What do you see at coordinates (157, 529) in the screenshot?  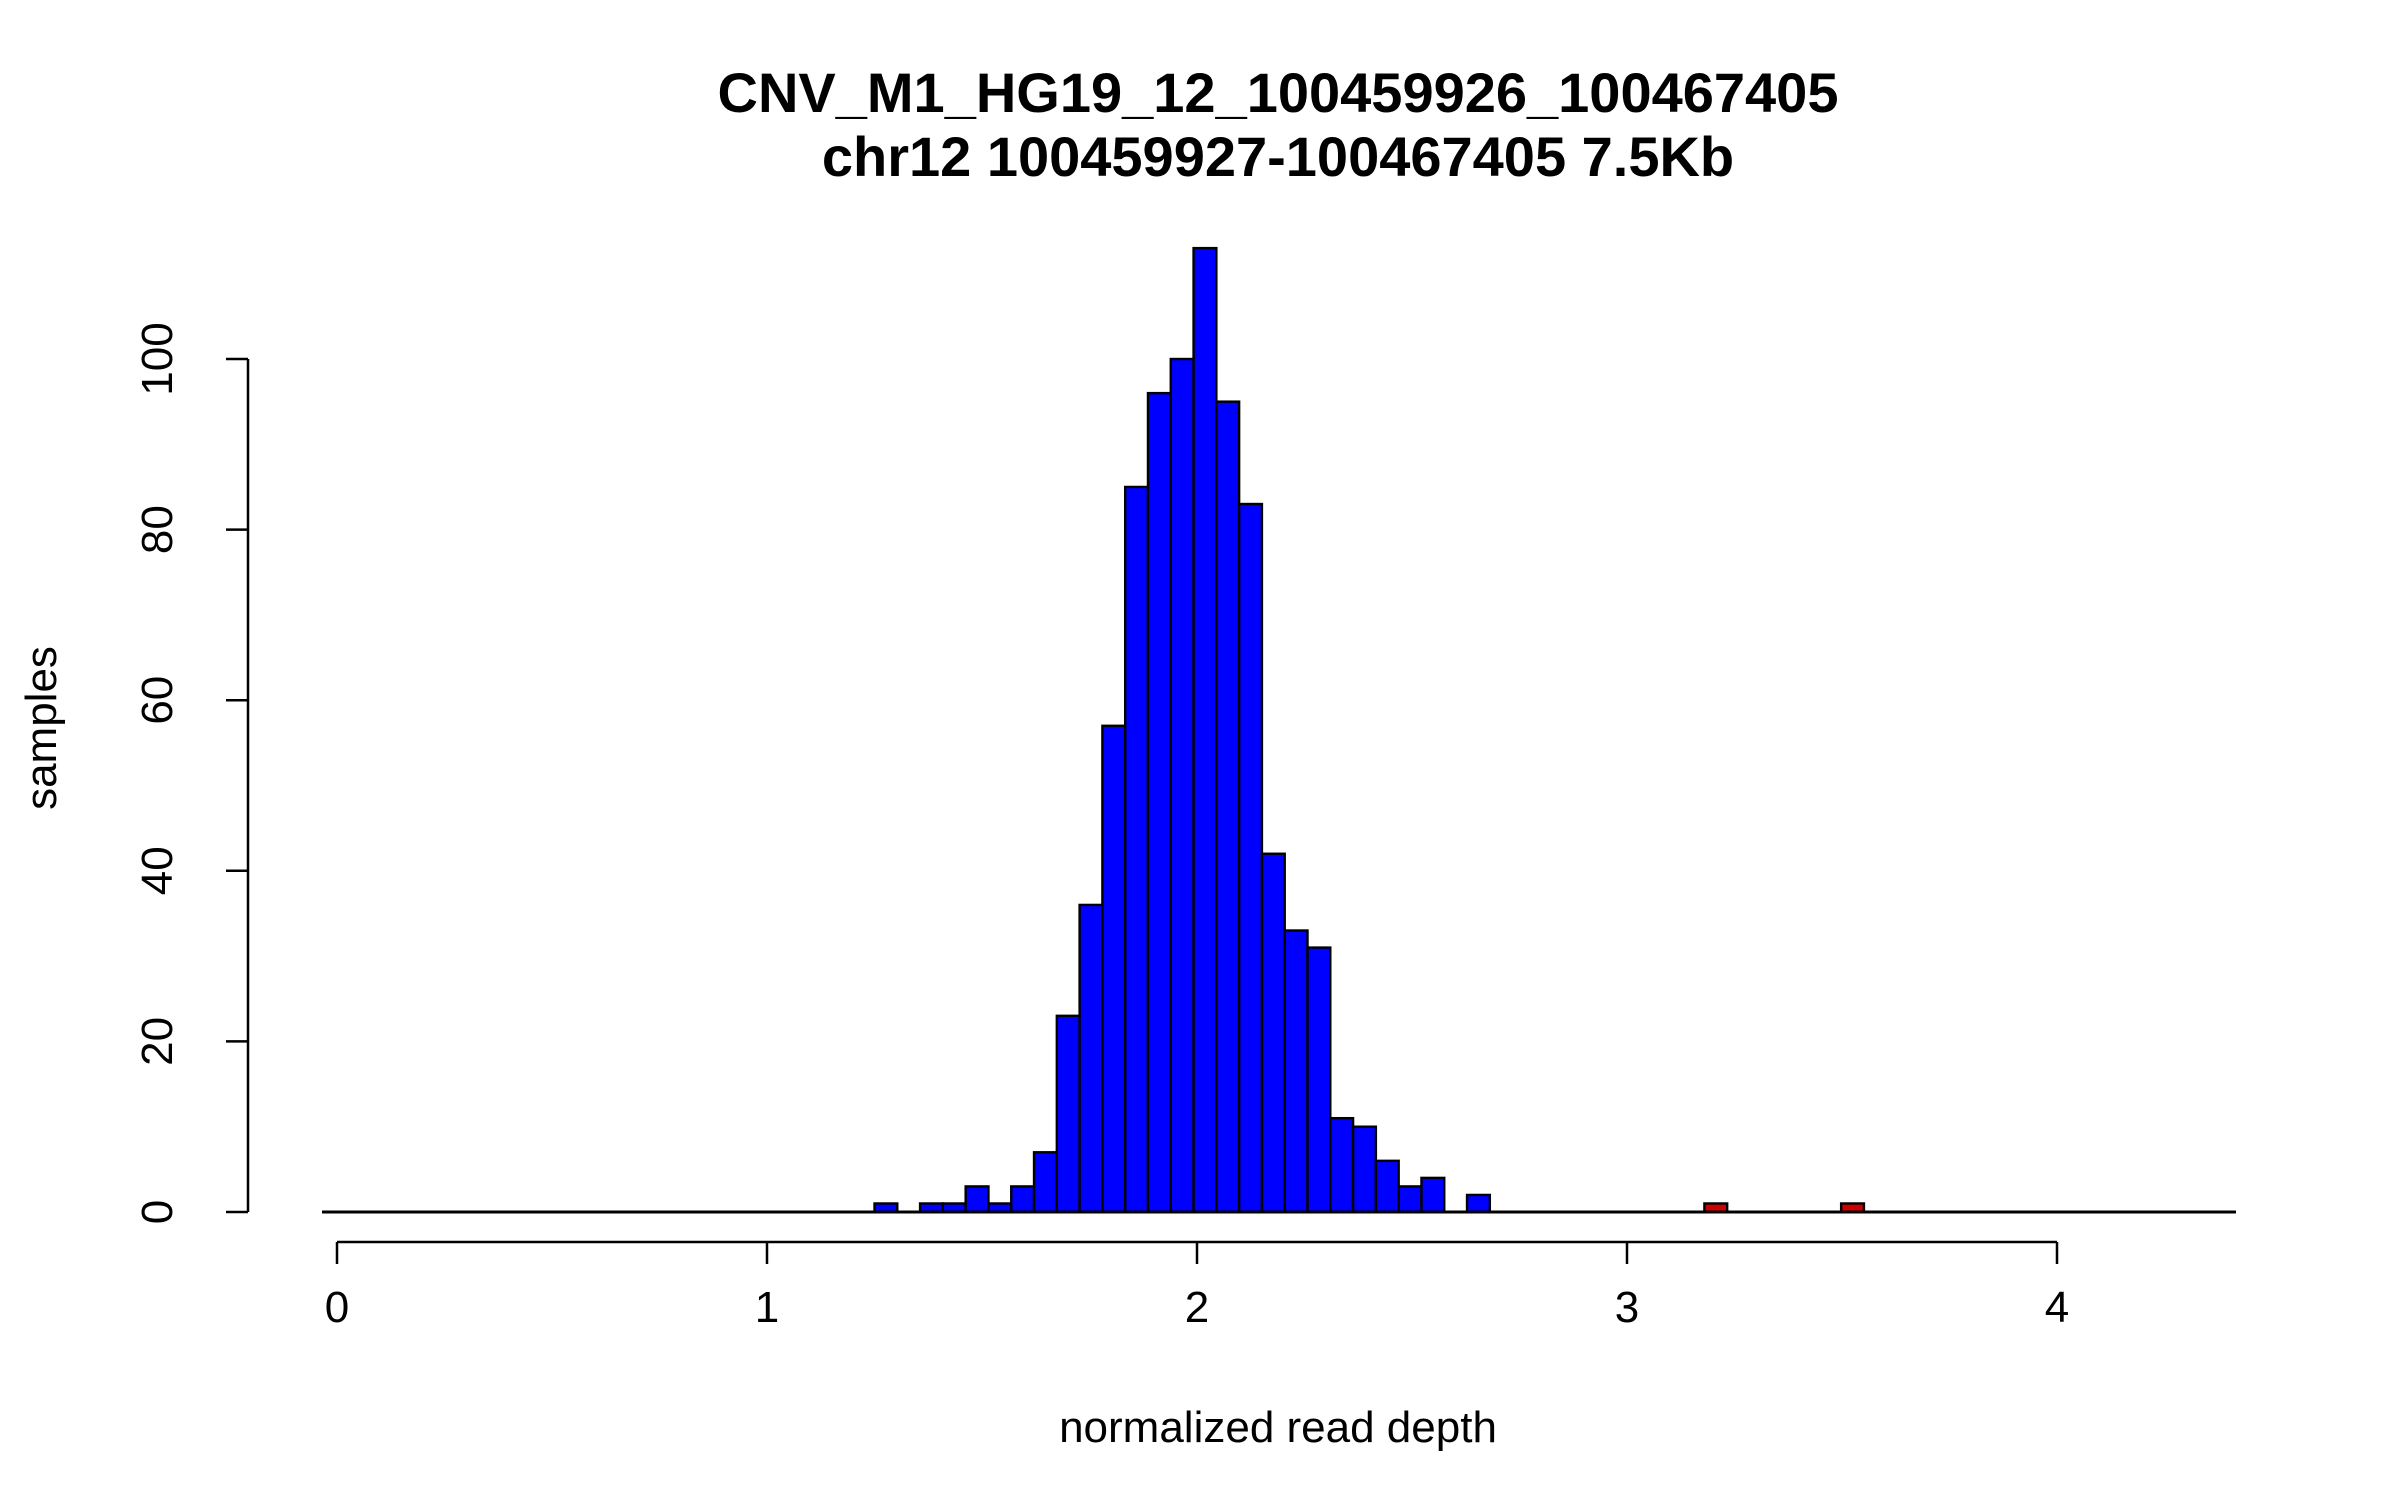 I see `y-tick-label: 80` at bounding box center [157, 529].